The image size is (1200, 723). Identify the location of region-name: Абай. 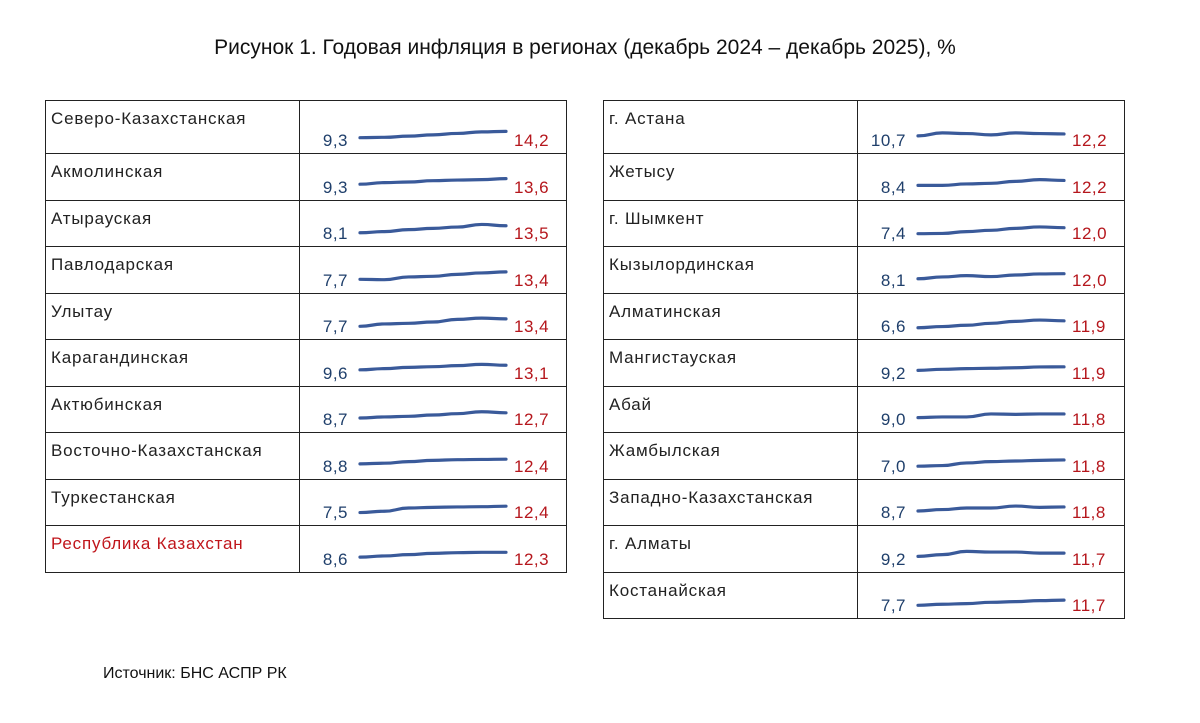
(630, 404).